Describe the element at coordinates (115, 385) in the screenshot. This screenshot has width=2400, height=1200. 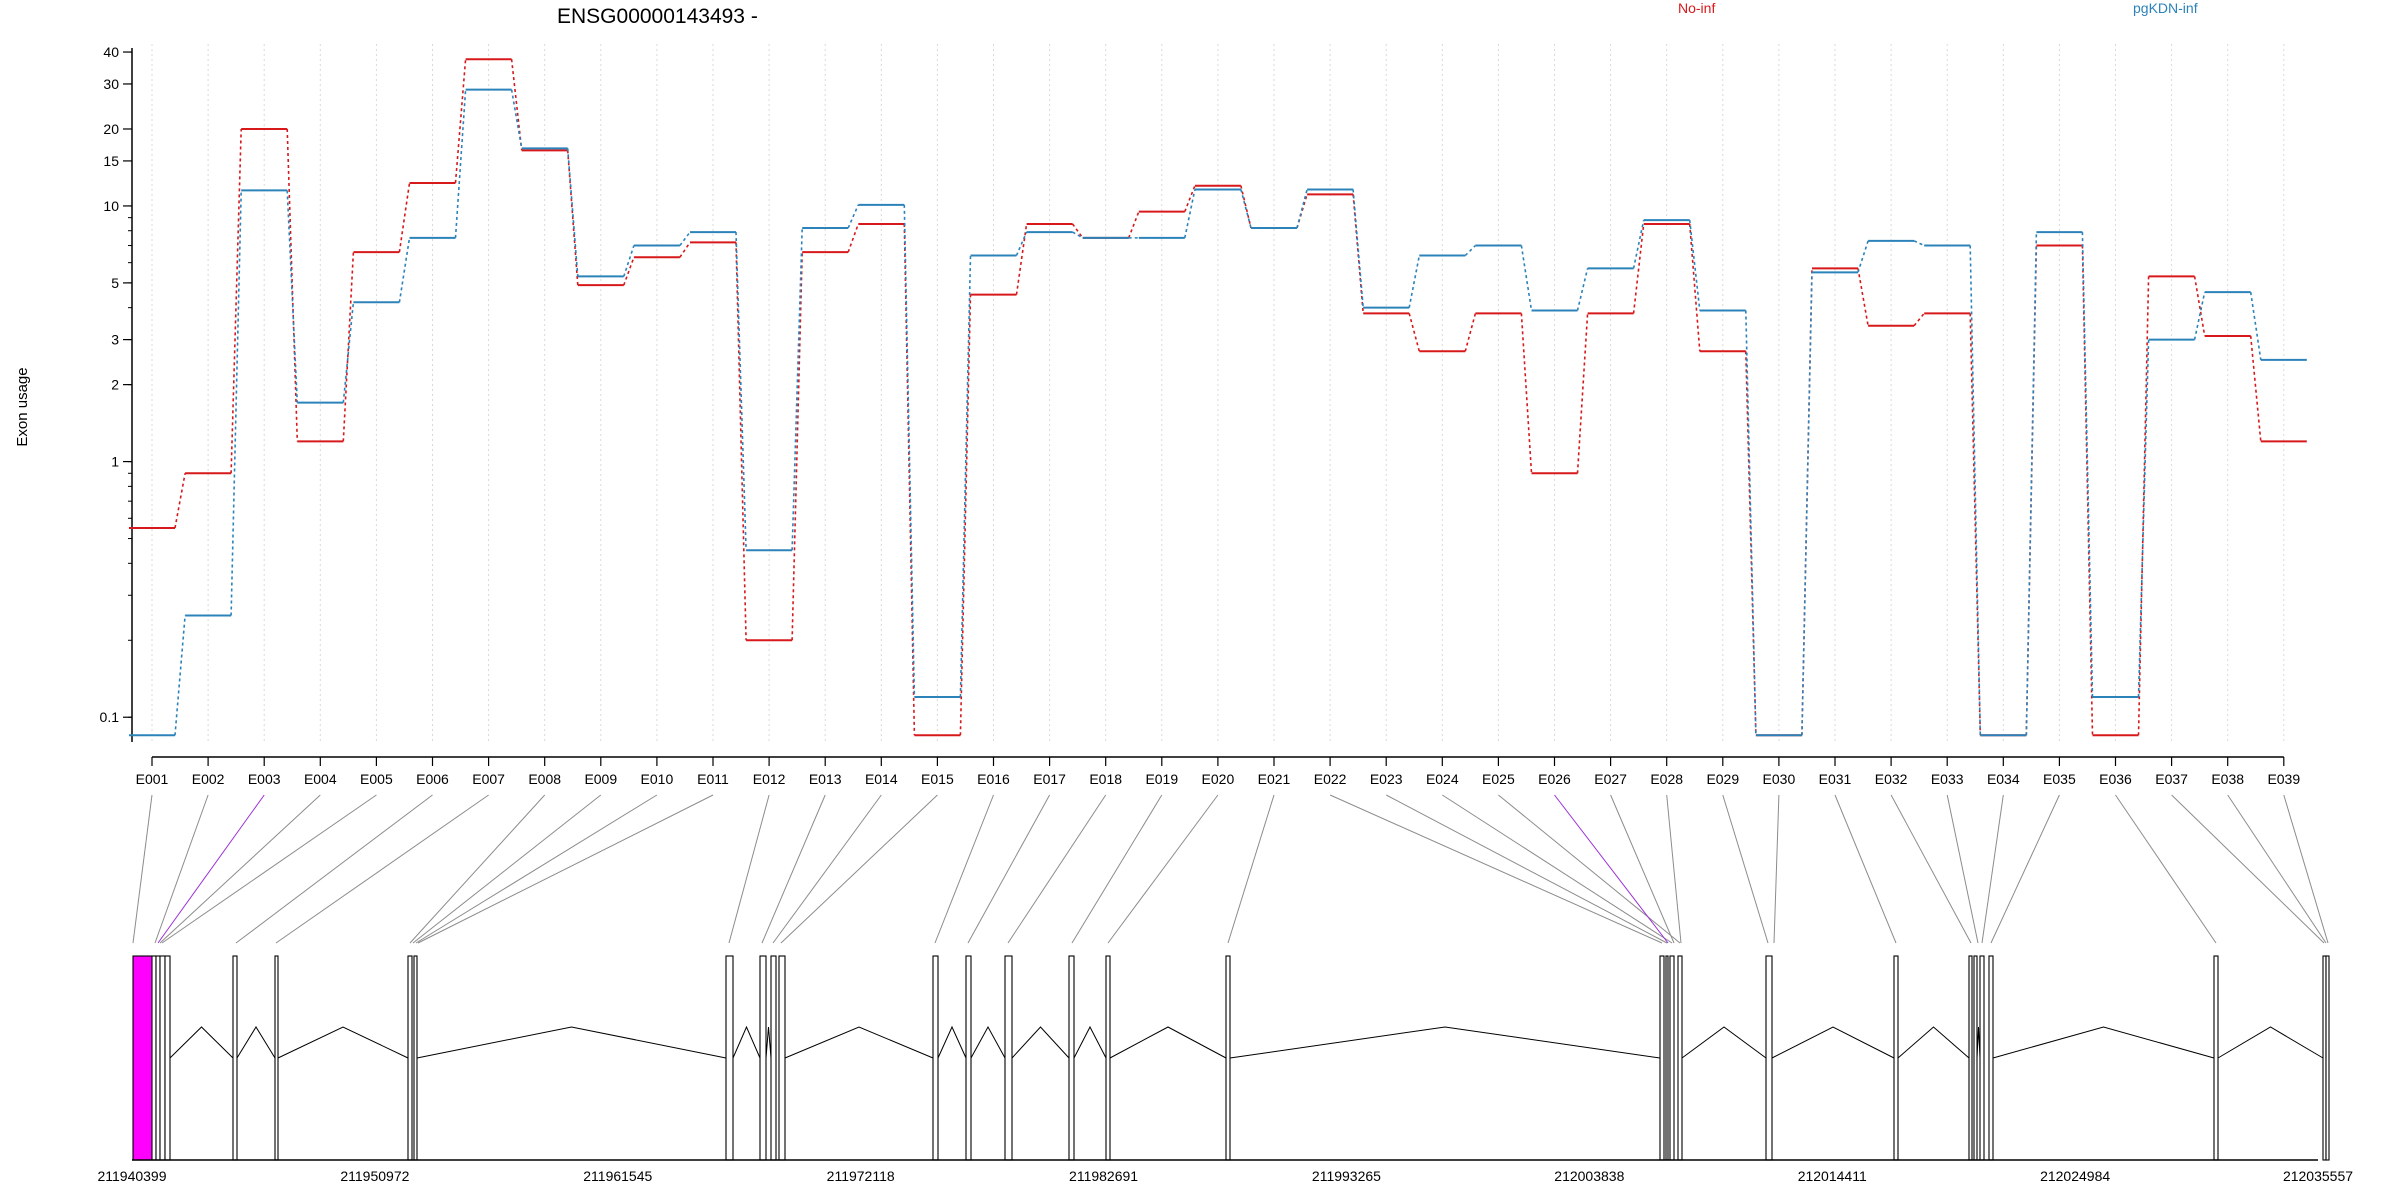
I see `y-tick-label: 2` at that location.